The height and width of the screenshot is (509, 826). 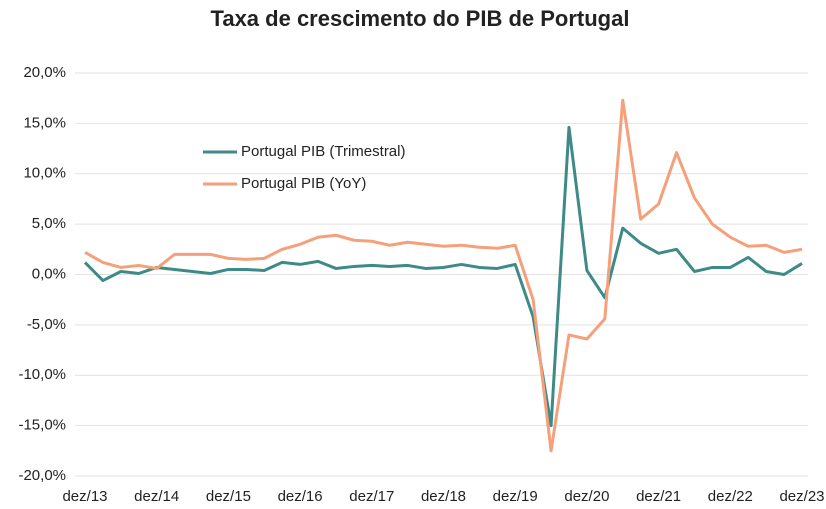 I want to click on y-tick-label: 20,0%, so click(x=44, y=72).